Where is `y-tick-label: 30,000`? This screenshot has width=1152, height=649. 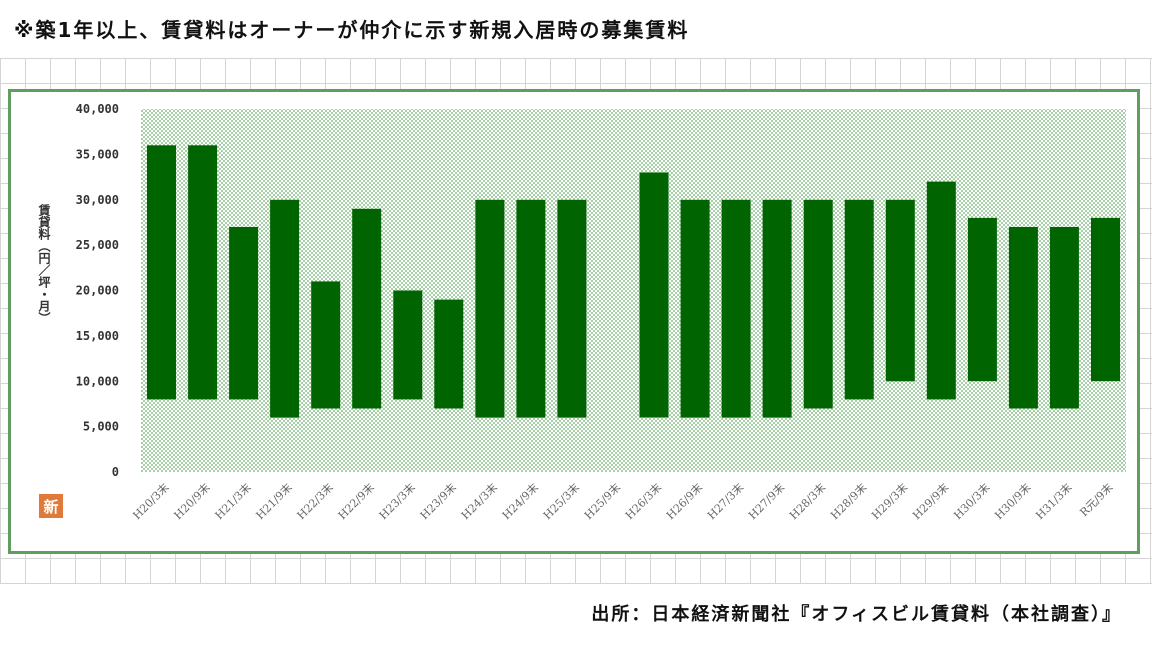 y-tick-label: 30,000 is located at coordinates (97, 200).